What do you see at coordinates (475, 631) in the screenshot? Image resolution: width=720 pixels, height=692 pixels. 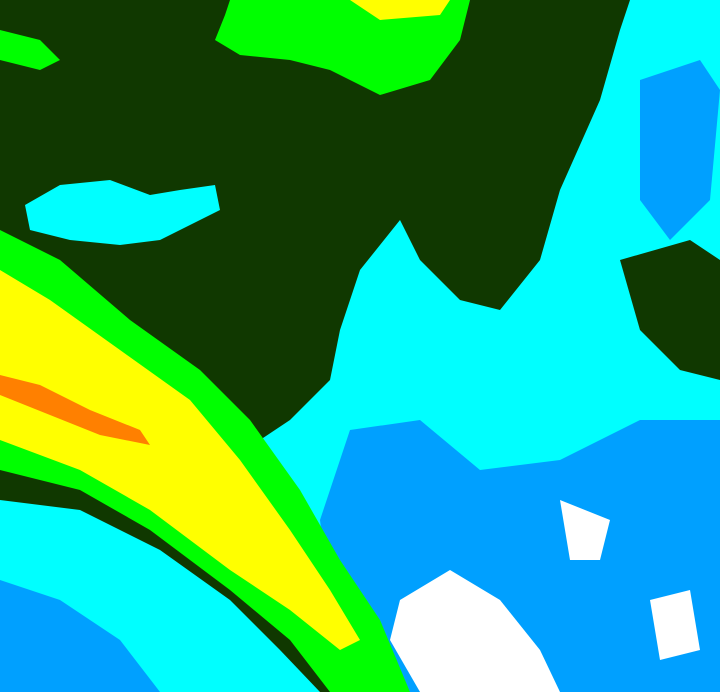 I see `white-region-bottom` at bounding box center [475, 631].